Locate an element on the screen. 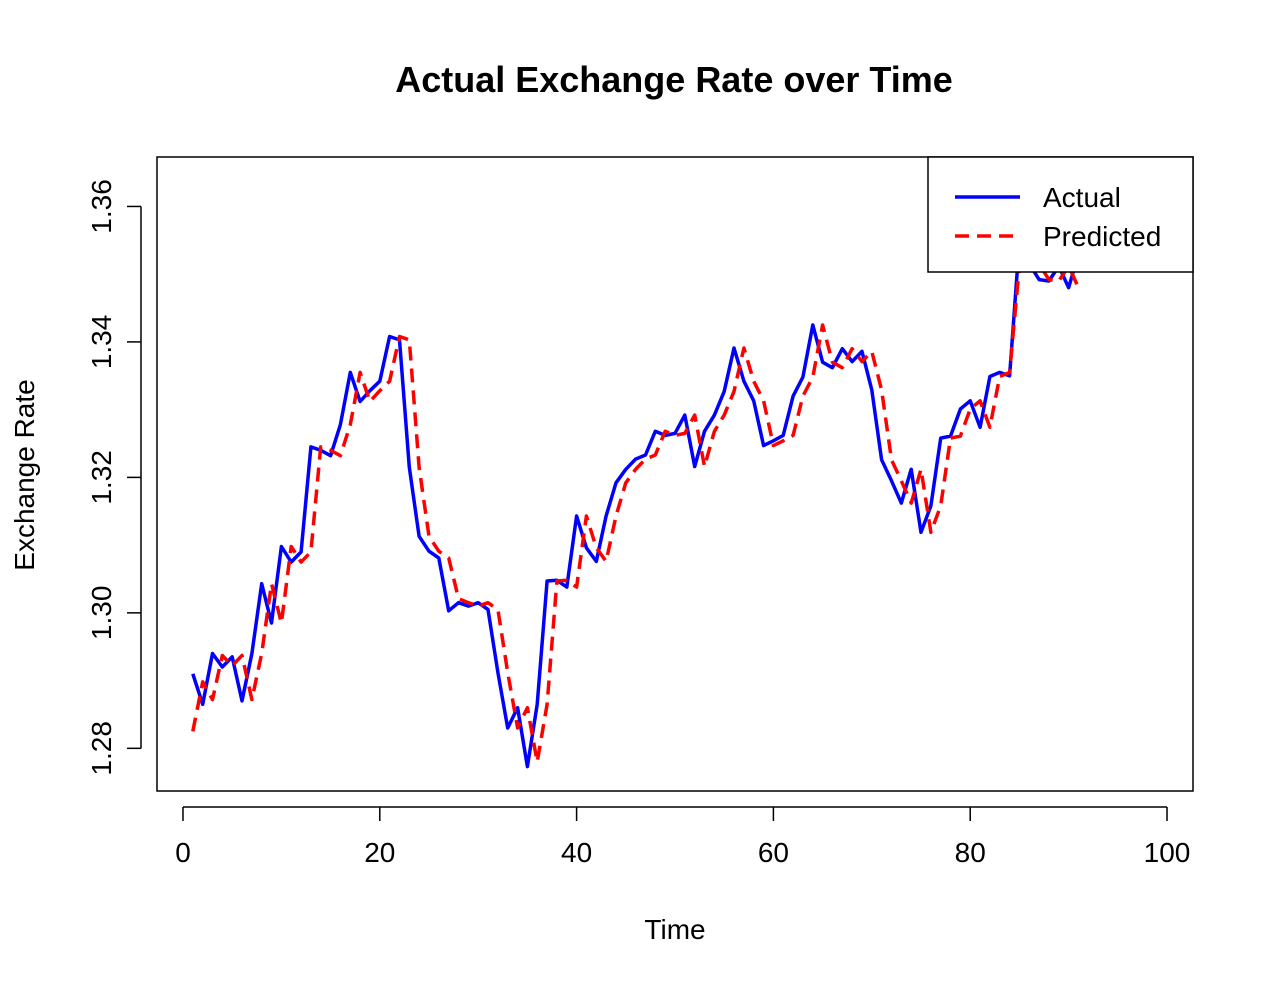 This screenshot has height=988, width=1274. y-axis: 1.28 1.30 1.32 1.34 1.36 is located at coordinates (114, 477).